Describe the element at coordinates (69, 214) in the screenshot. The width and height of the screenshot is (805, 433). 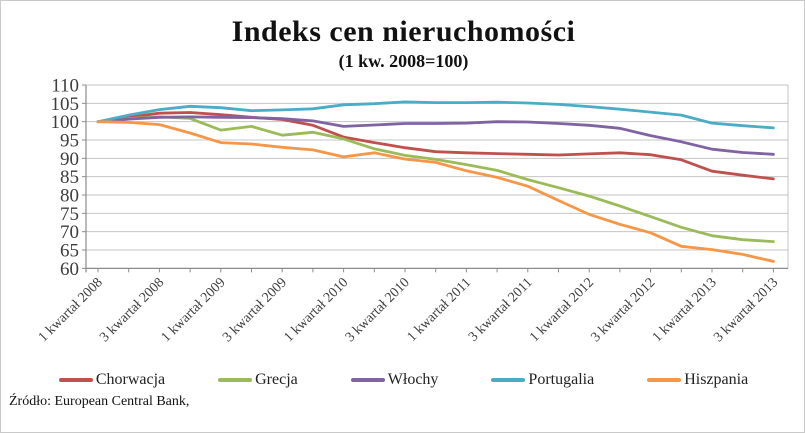
I see `y-tick-label-75: 75` at that location.